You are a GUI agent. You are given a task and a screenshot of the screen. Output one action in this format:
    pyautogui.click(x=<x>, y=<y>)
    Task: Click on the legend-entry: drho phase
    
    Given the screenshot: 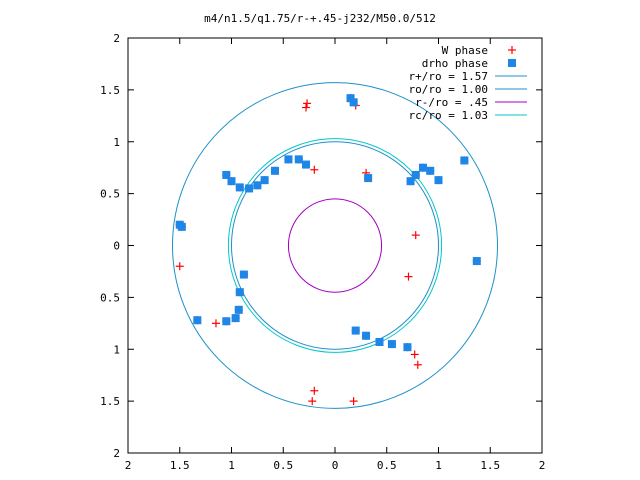 What is the action you would take?
    pyautogui.click(x=469, y=63)
    